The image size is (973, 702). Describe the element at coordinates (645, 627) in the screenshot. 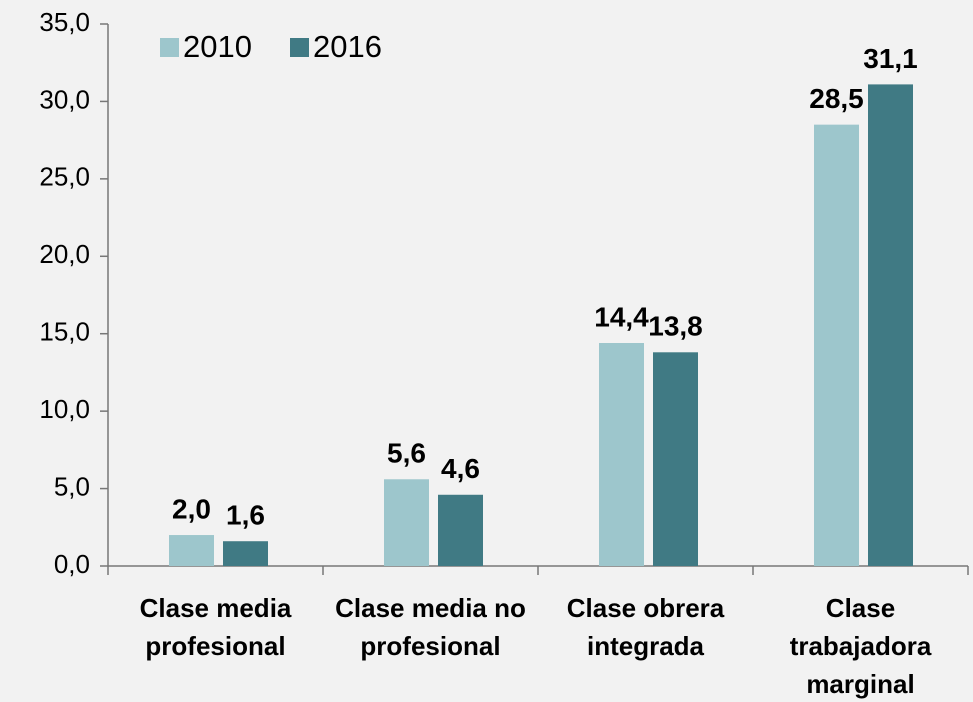

I see `x-tick-label: Clase obrera integrada` at that location.